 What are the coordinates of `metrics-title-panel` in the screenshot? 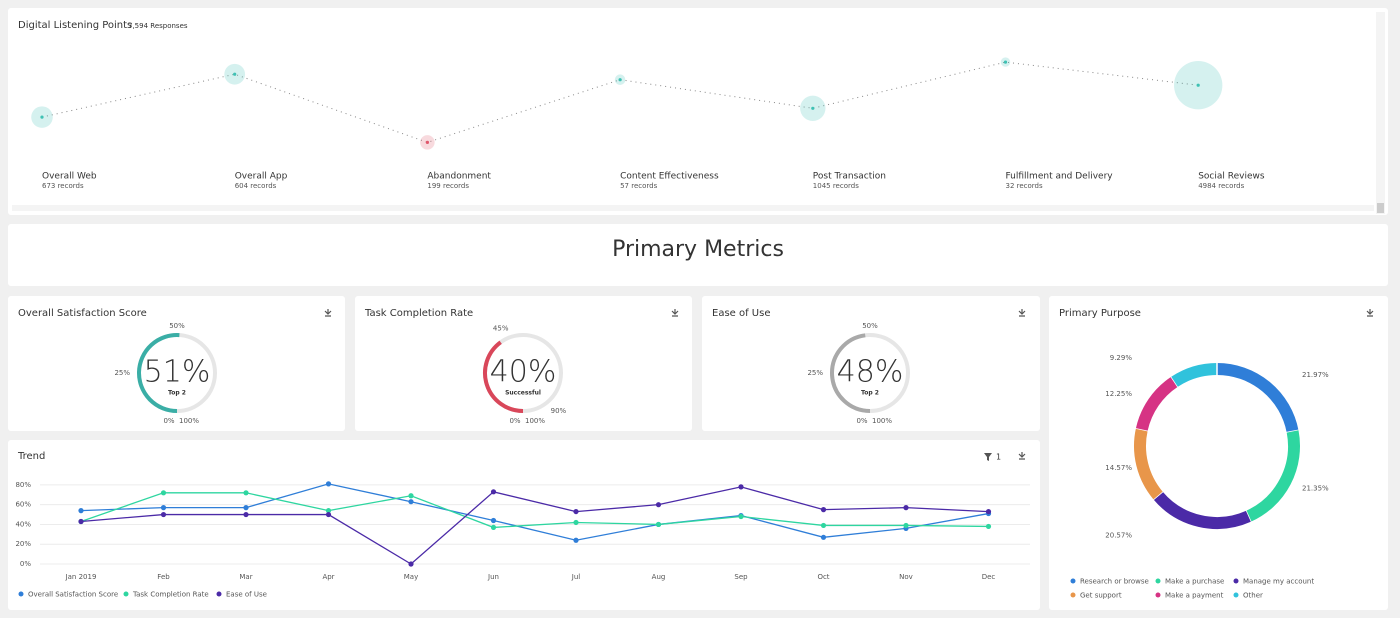 It's located at (698, 255).